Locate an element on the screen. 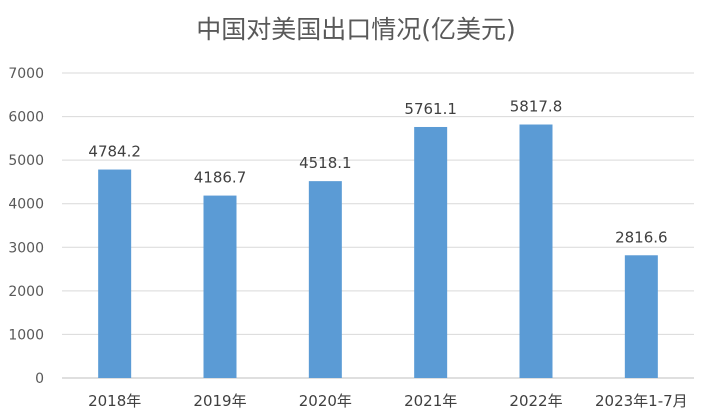 The height and width of the screenshot is (420, 708). y-tick-label: 5000 is located at coordinates (26, 161).